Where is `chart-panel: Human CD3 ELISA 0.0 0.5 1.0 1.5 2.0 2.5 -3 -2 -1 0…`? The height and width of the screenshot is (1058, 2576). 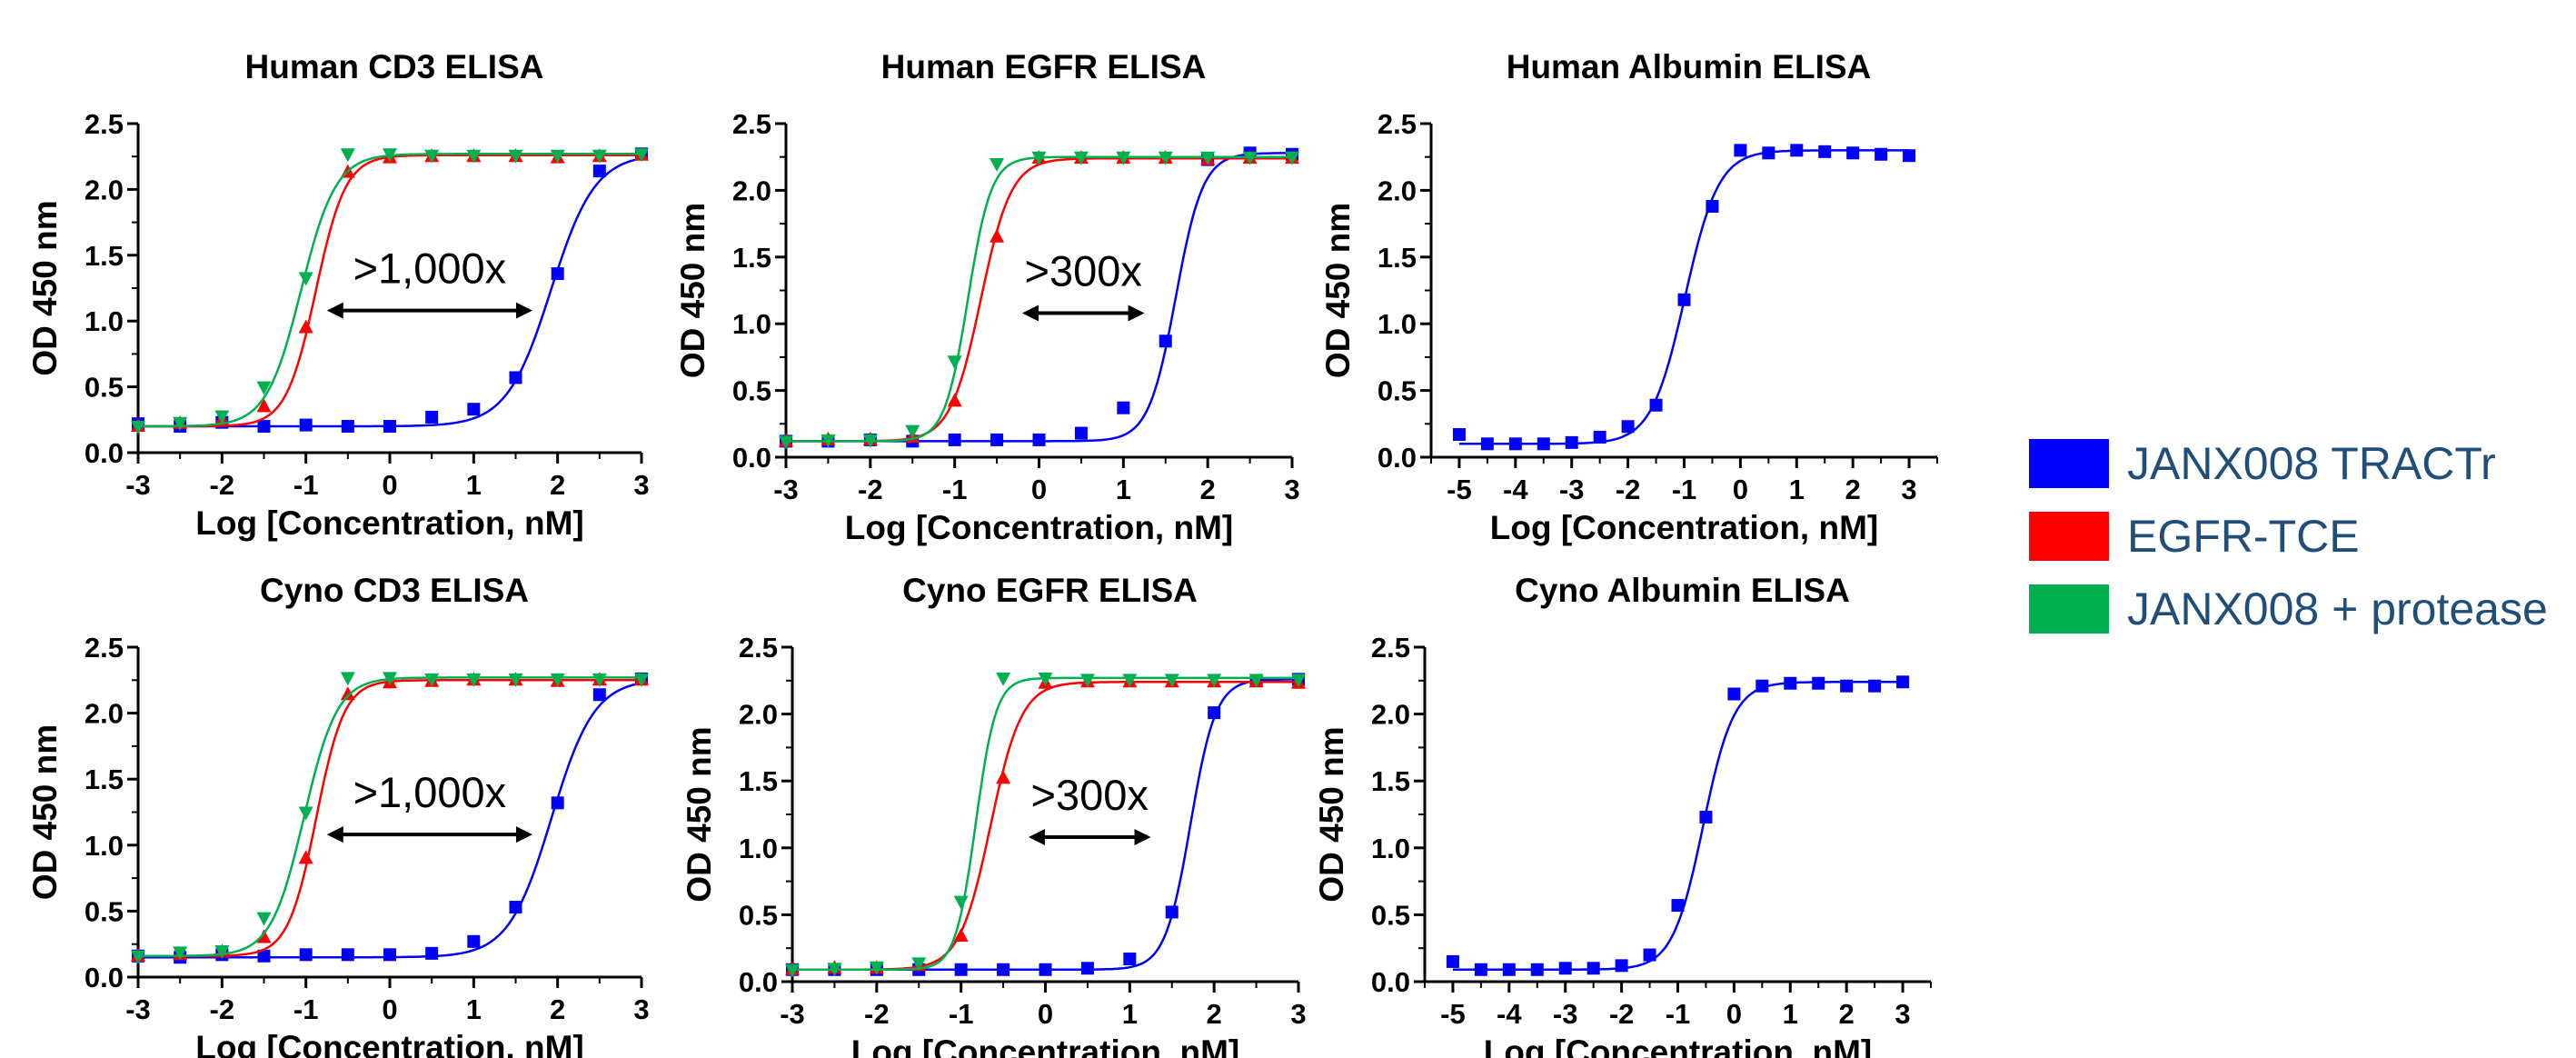 chart-panel: Human CD3 ELISA 0.0 0.5 1.0 1.5 2.0 2.5 -3 -2 -1 0… is located at coordinates (338, 295).